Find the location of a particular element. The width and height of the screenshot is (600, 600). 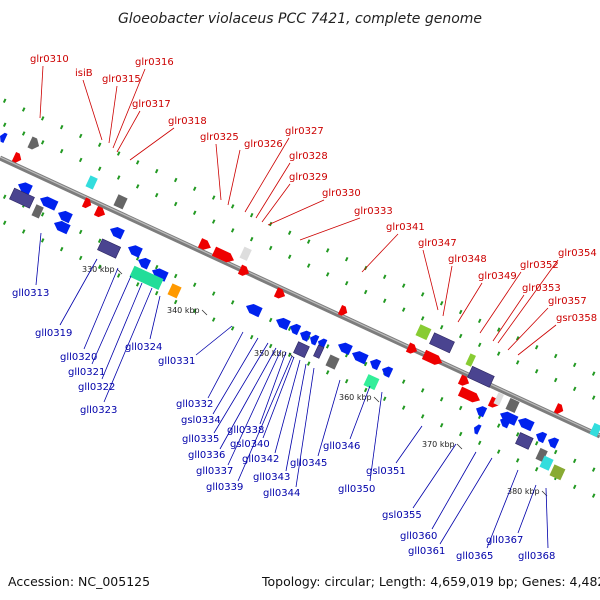

gene-label: glr0329 is located at coordinates (308, 177).